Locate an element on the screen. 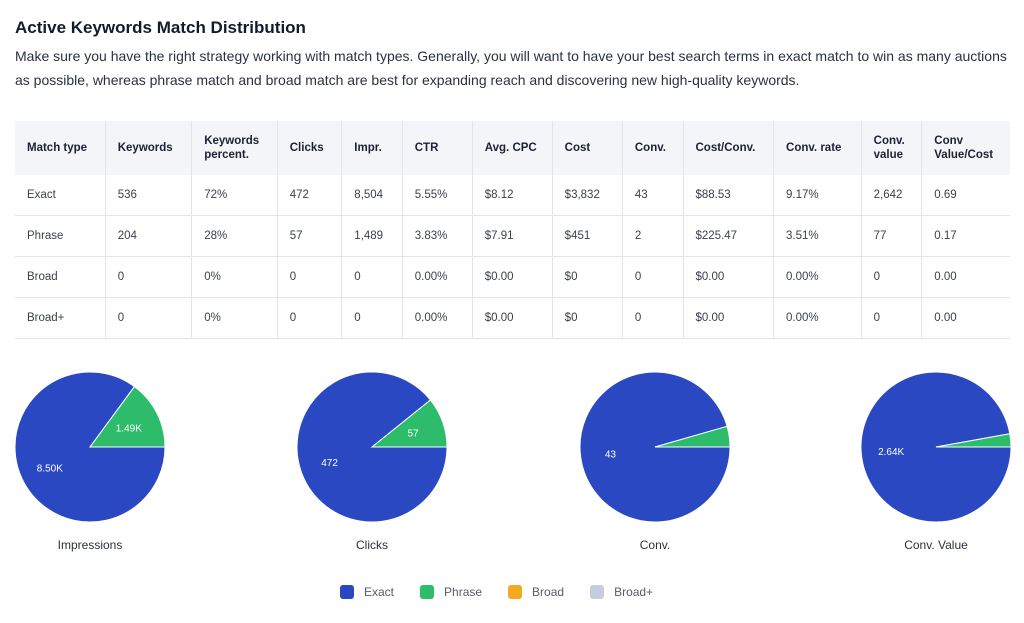  column-header: Conv. value is located at coordinates (892, 148).